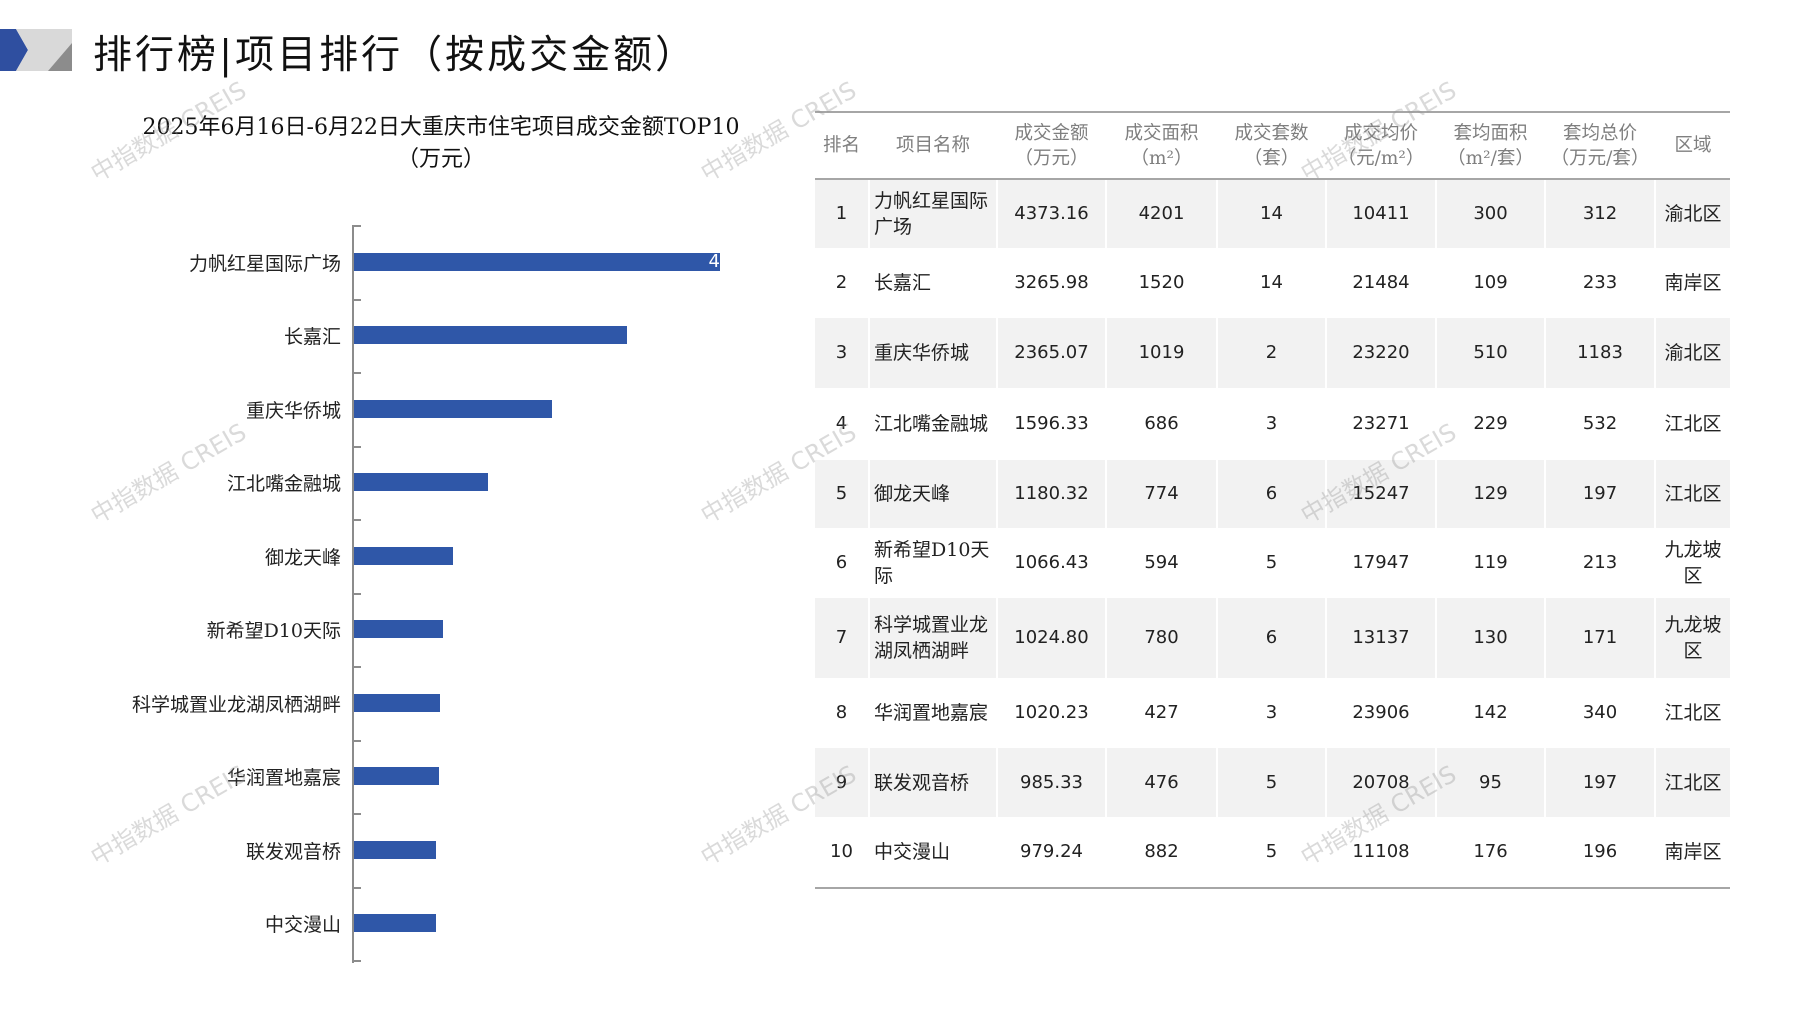 This screenshot has height=1010, width=1797. I want to click on table-row: 8 华润置地嘉宸 1020.23 427 3 23906 142 340 江北区, so click(1272, 713).